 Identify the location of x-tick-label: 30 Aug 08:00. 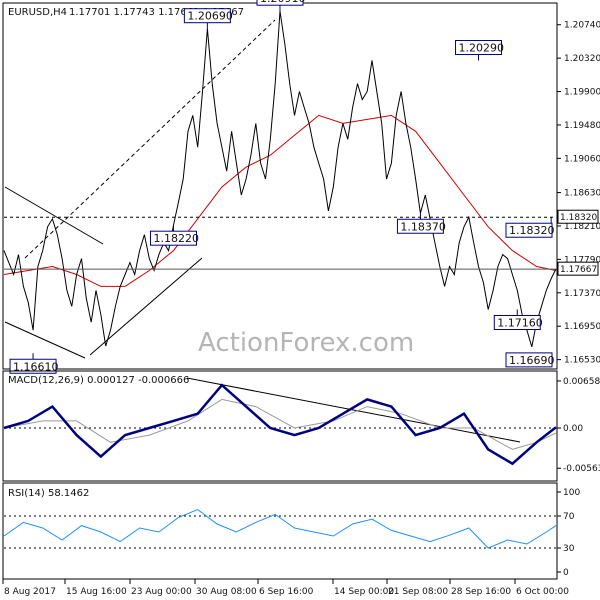
(226, 592).